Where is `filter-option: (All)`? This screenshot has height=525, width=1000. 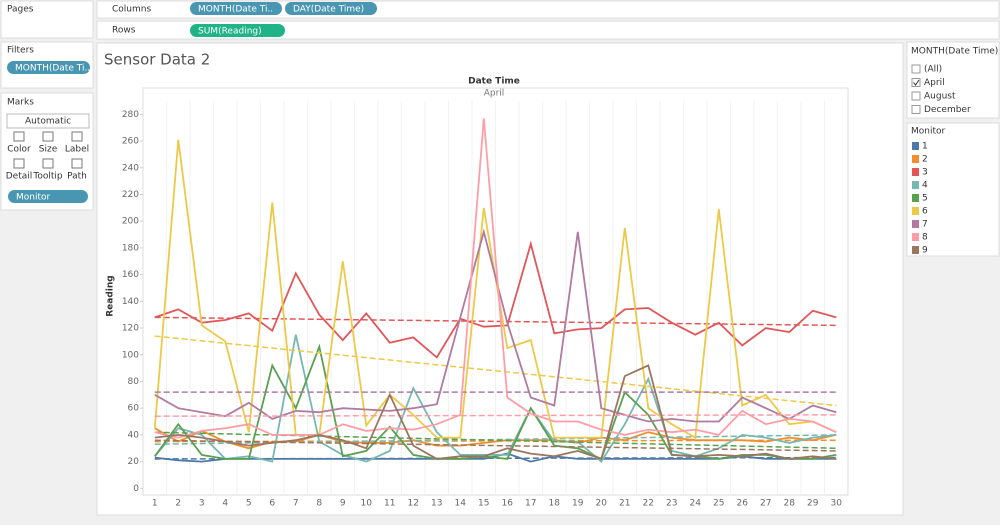 filter-option: (All) is located at coordinates (933, 70).